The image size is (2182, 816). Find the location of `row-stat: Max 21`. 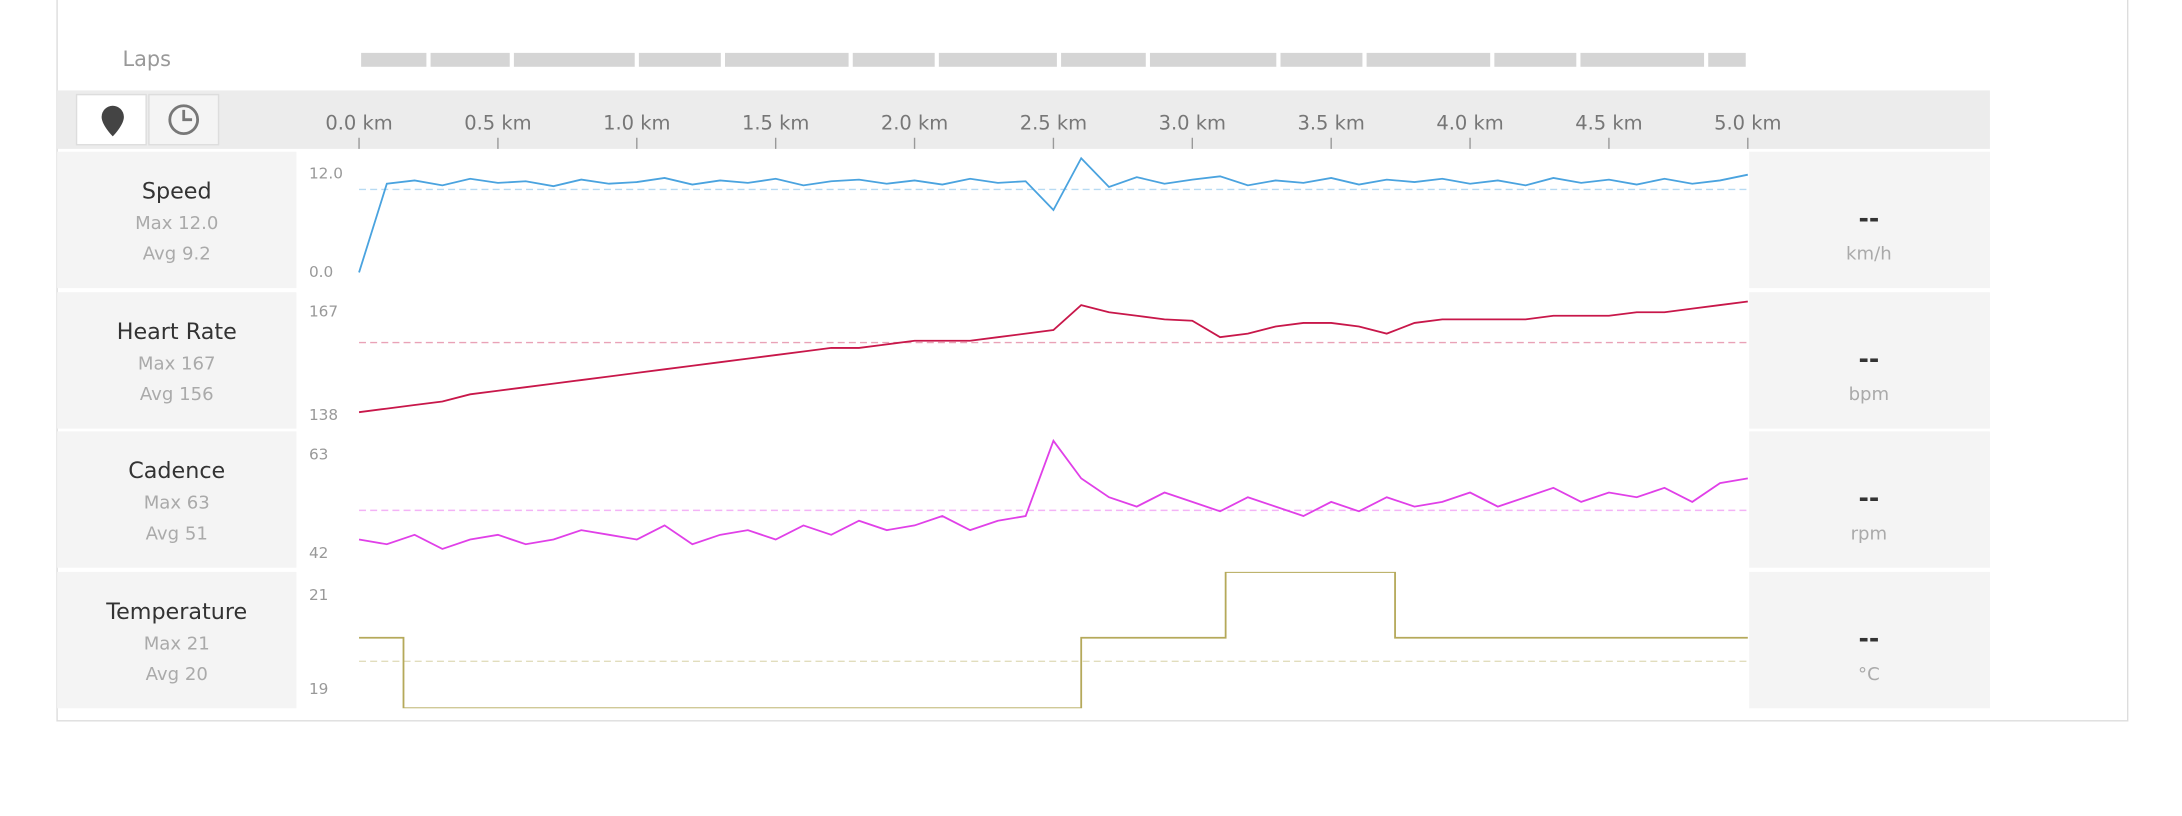

row-stat: Max 21 is located at coordinates (177, 643).